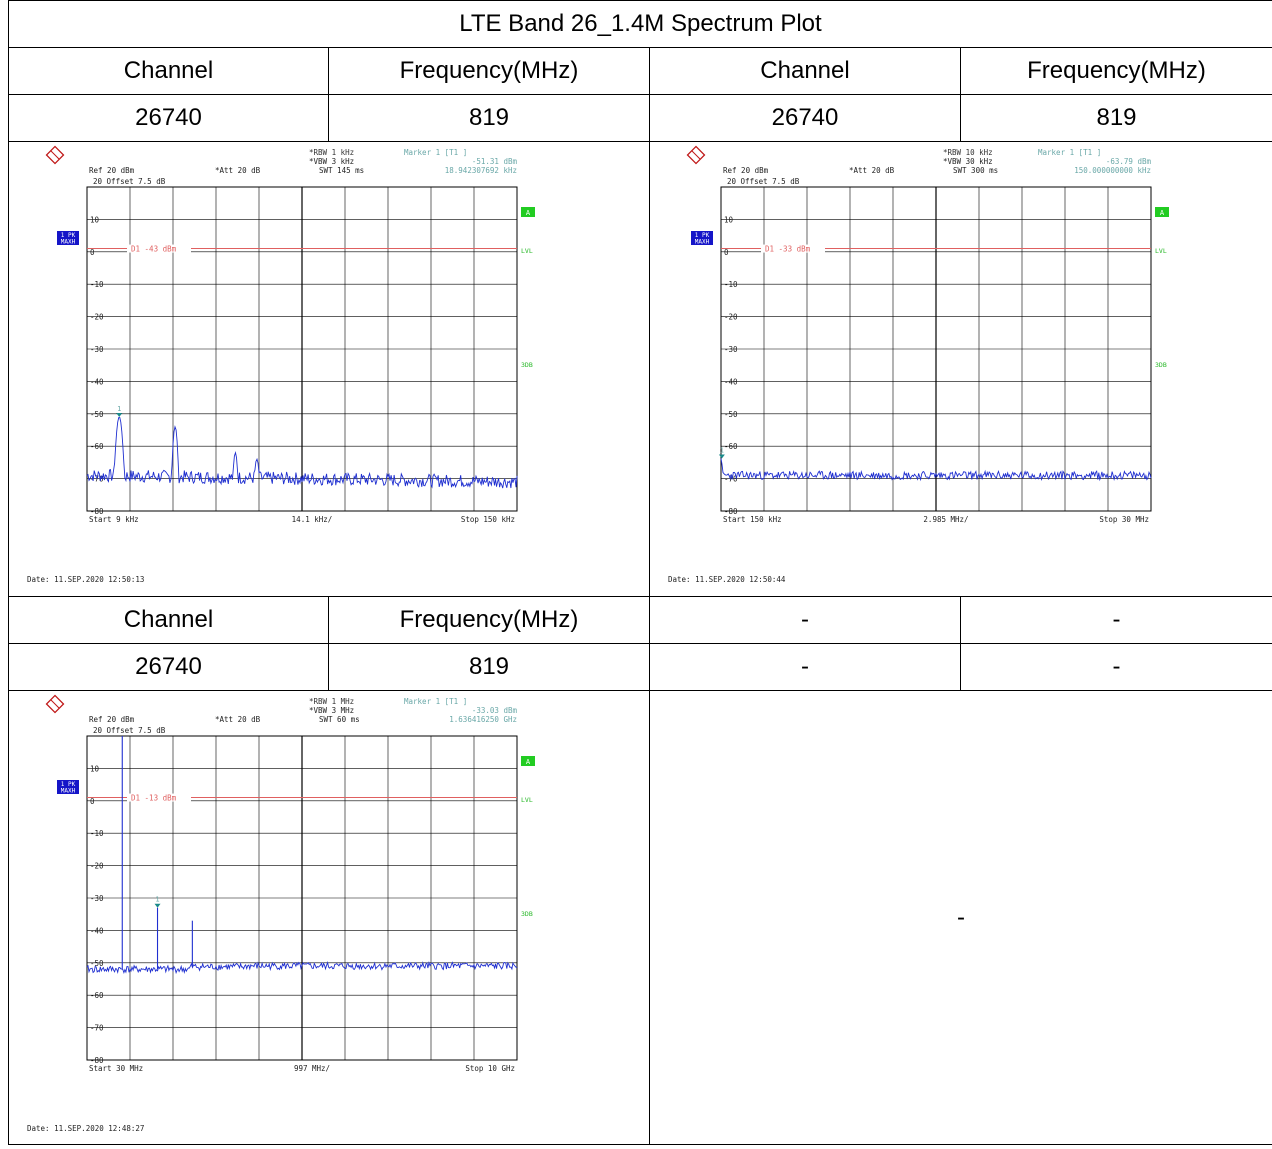 This screenshot has width=1272, height=1149. Describe the element at coordinates (1129, 161) in the screenshot. I see `marker-level: -63.79 dBm` at that location.